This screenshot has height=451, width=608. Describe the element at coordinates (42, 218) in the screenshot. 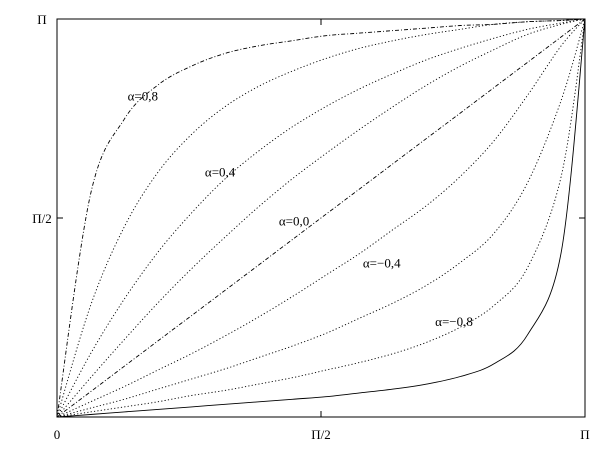

I see `y-tick-label: Π/2` at that location.